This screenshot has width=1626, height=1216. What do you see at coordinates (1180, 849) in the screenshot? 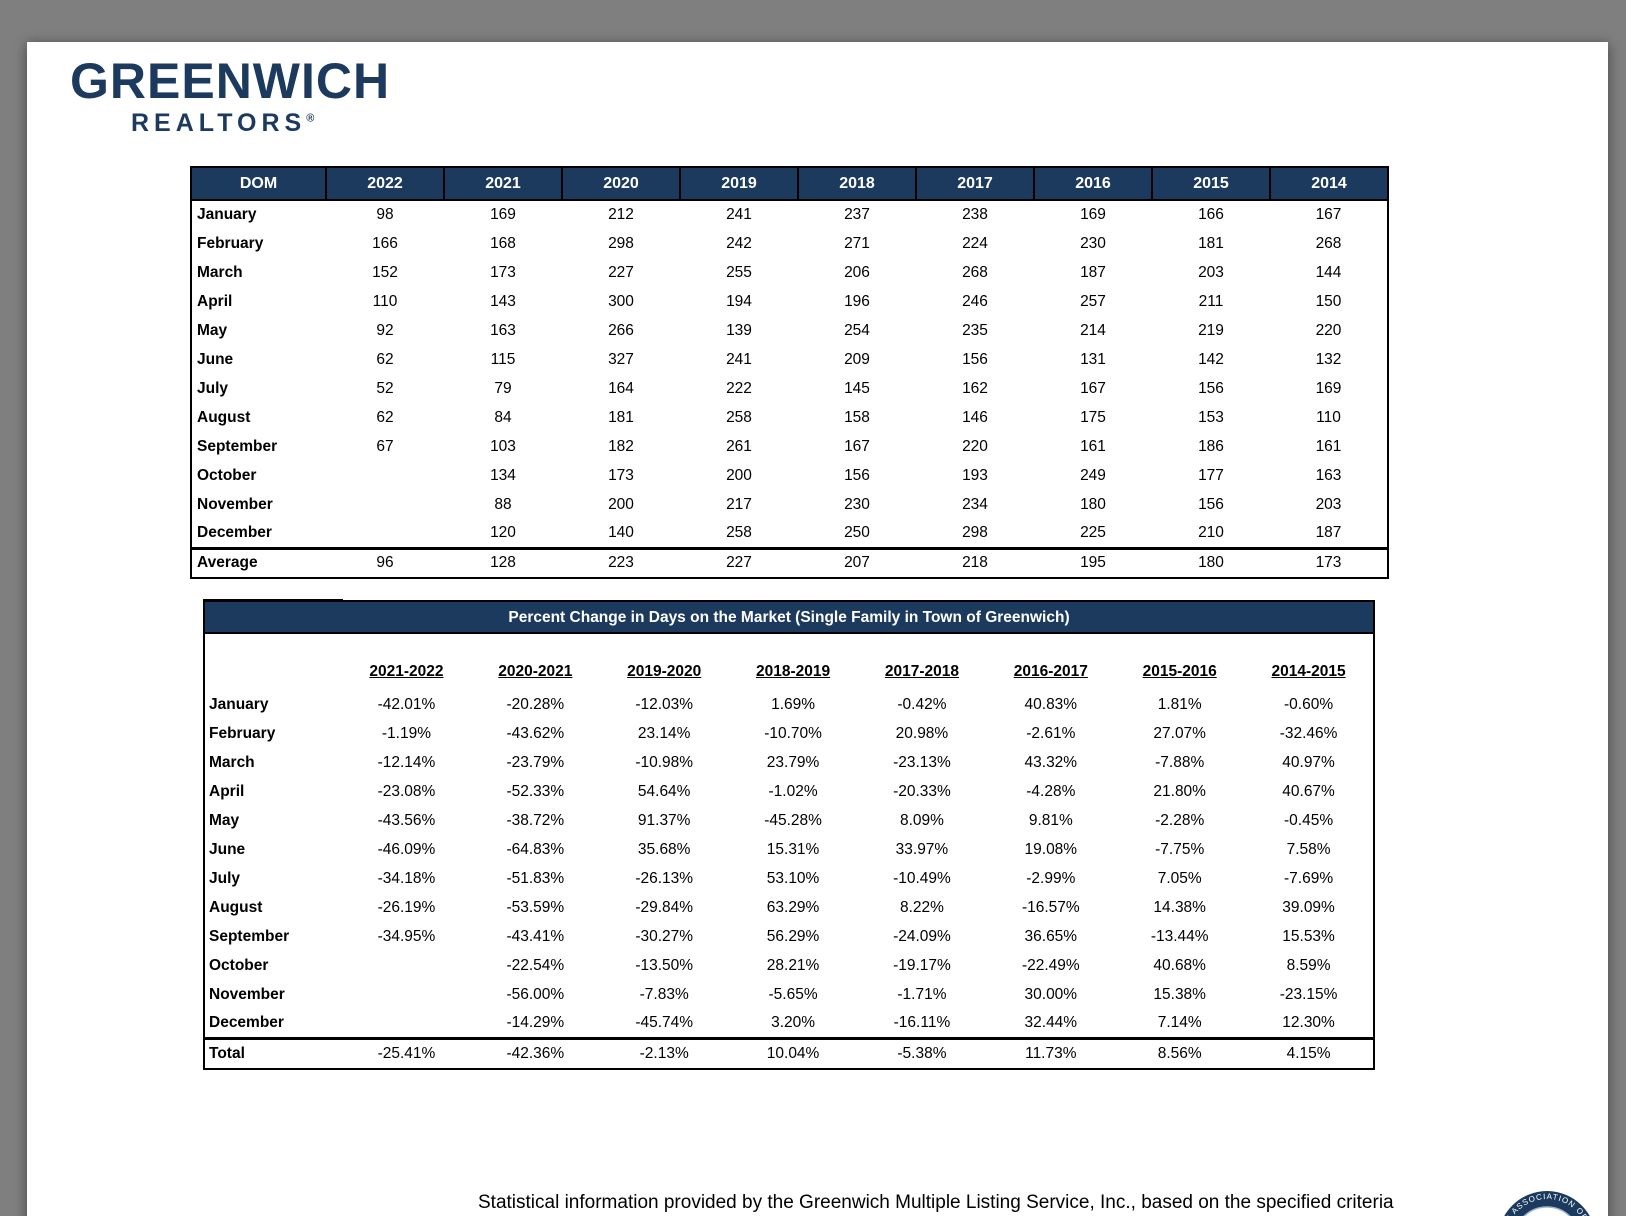
I see `cell-value: -7.75%` at bounding box center [1180, 849].